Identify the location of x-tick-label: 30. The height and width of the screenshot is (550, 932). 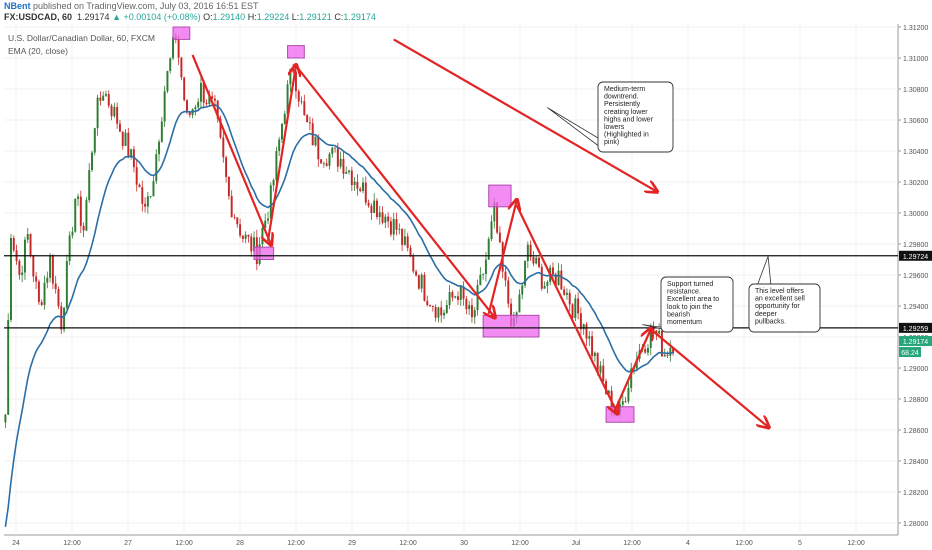
(464, 543).